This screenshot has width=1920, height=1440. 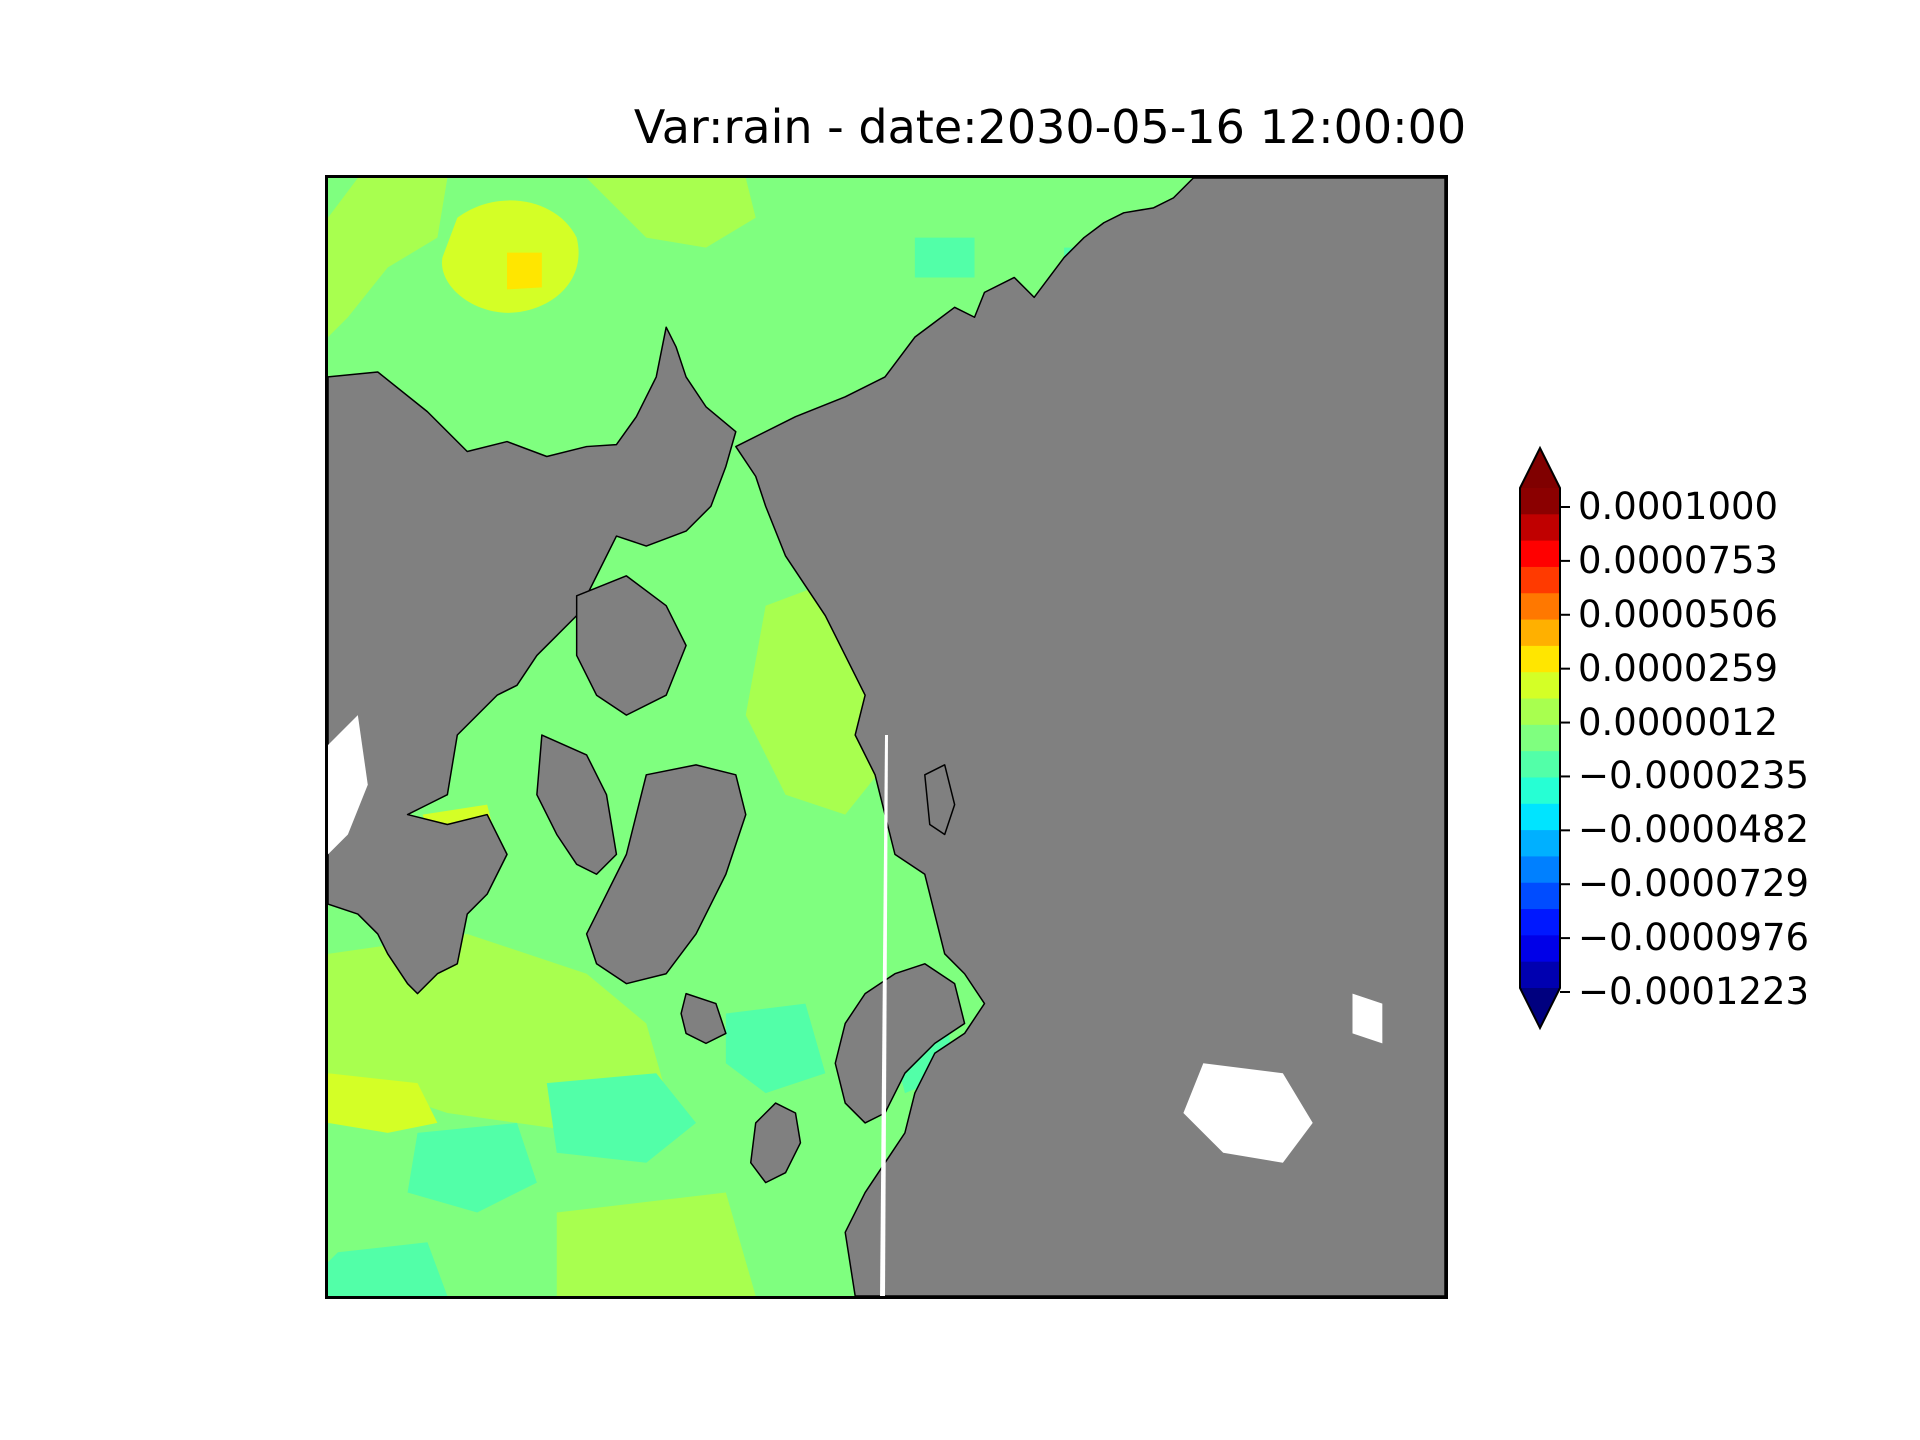 I want to click on field-patch-atlantic-yellow, so click(x=383, y=1103).